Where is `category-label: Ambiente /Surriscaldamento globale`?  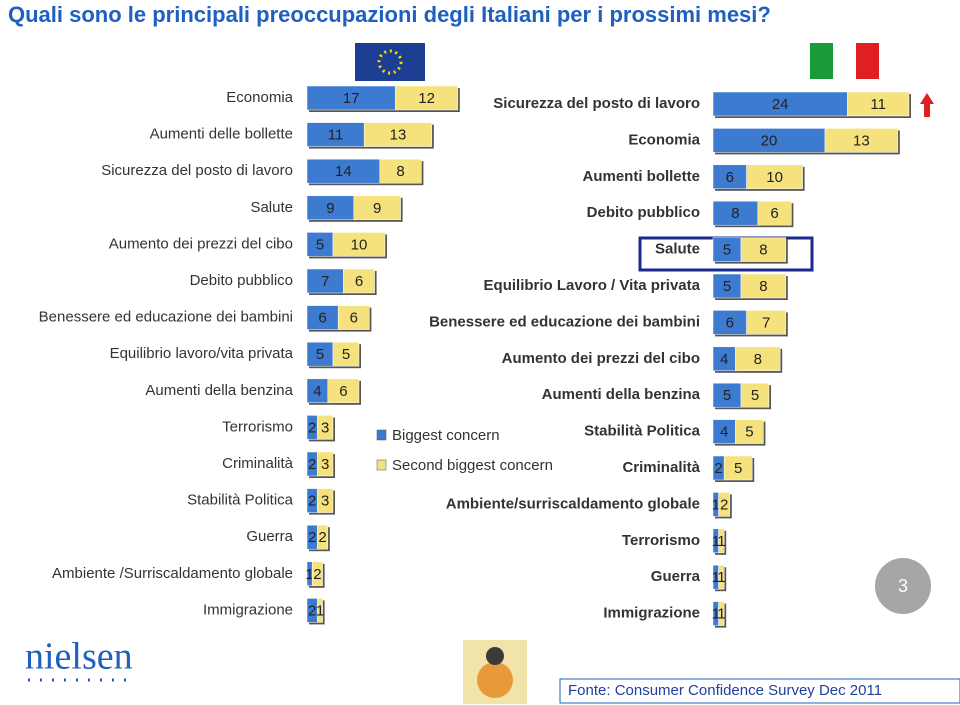
category-label: Ambiente /Surriscaldamento globale is located at coordinates (172, 573).